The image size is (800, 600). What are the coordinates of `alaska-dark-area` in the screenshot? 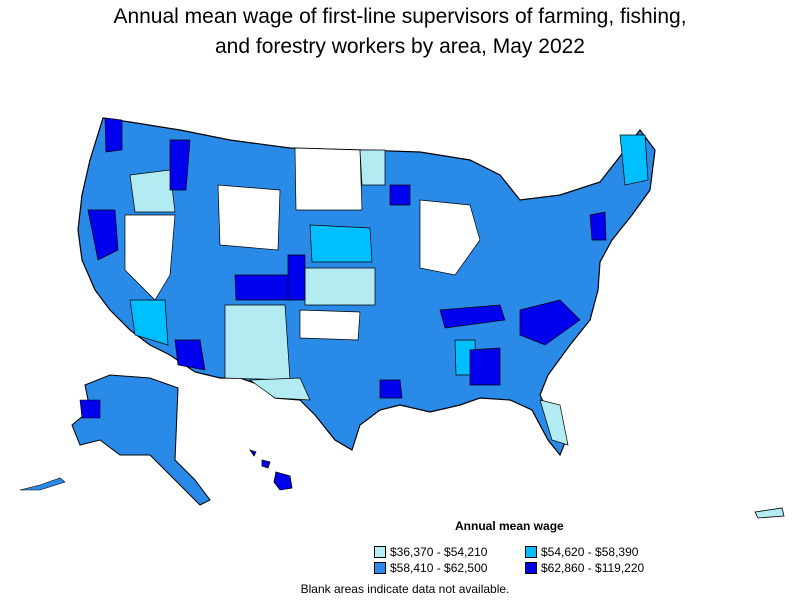 It's located at (90, 409).